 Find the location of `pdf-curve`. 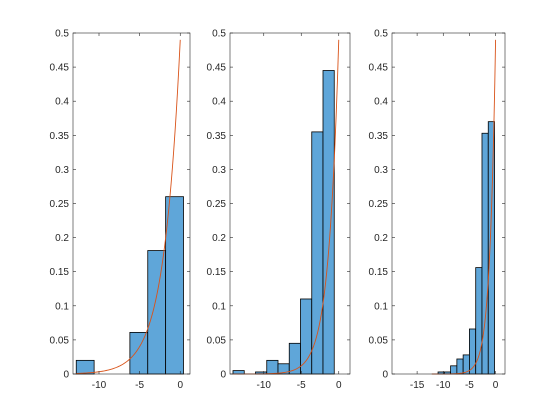

pdf-curve is located at coordinates (128, 206).